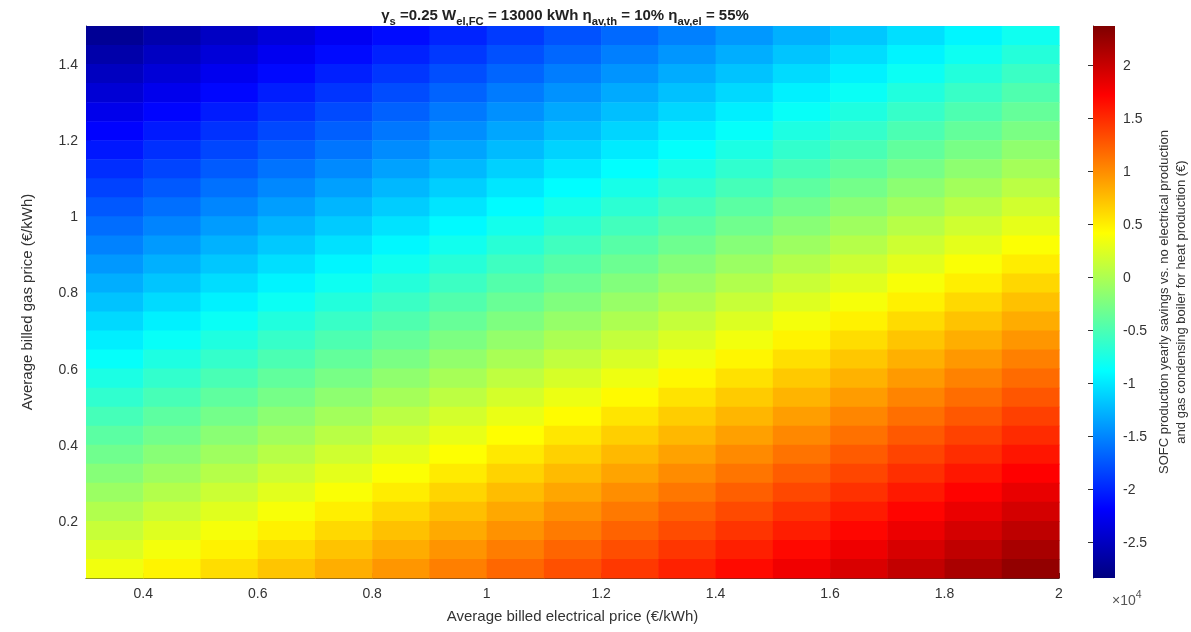  Describe the element at coordinates (68, 520) in the screenshot. I see `y-tick-label: 0.2` at that location.